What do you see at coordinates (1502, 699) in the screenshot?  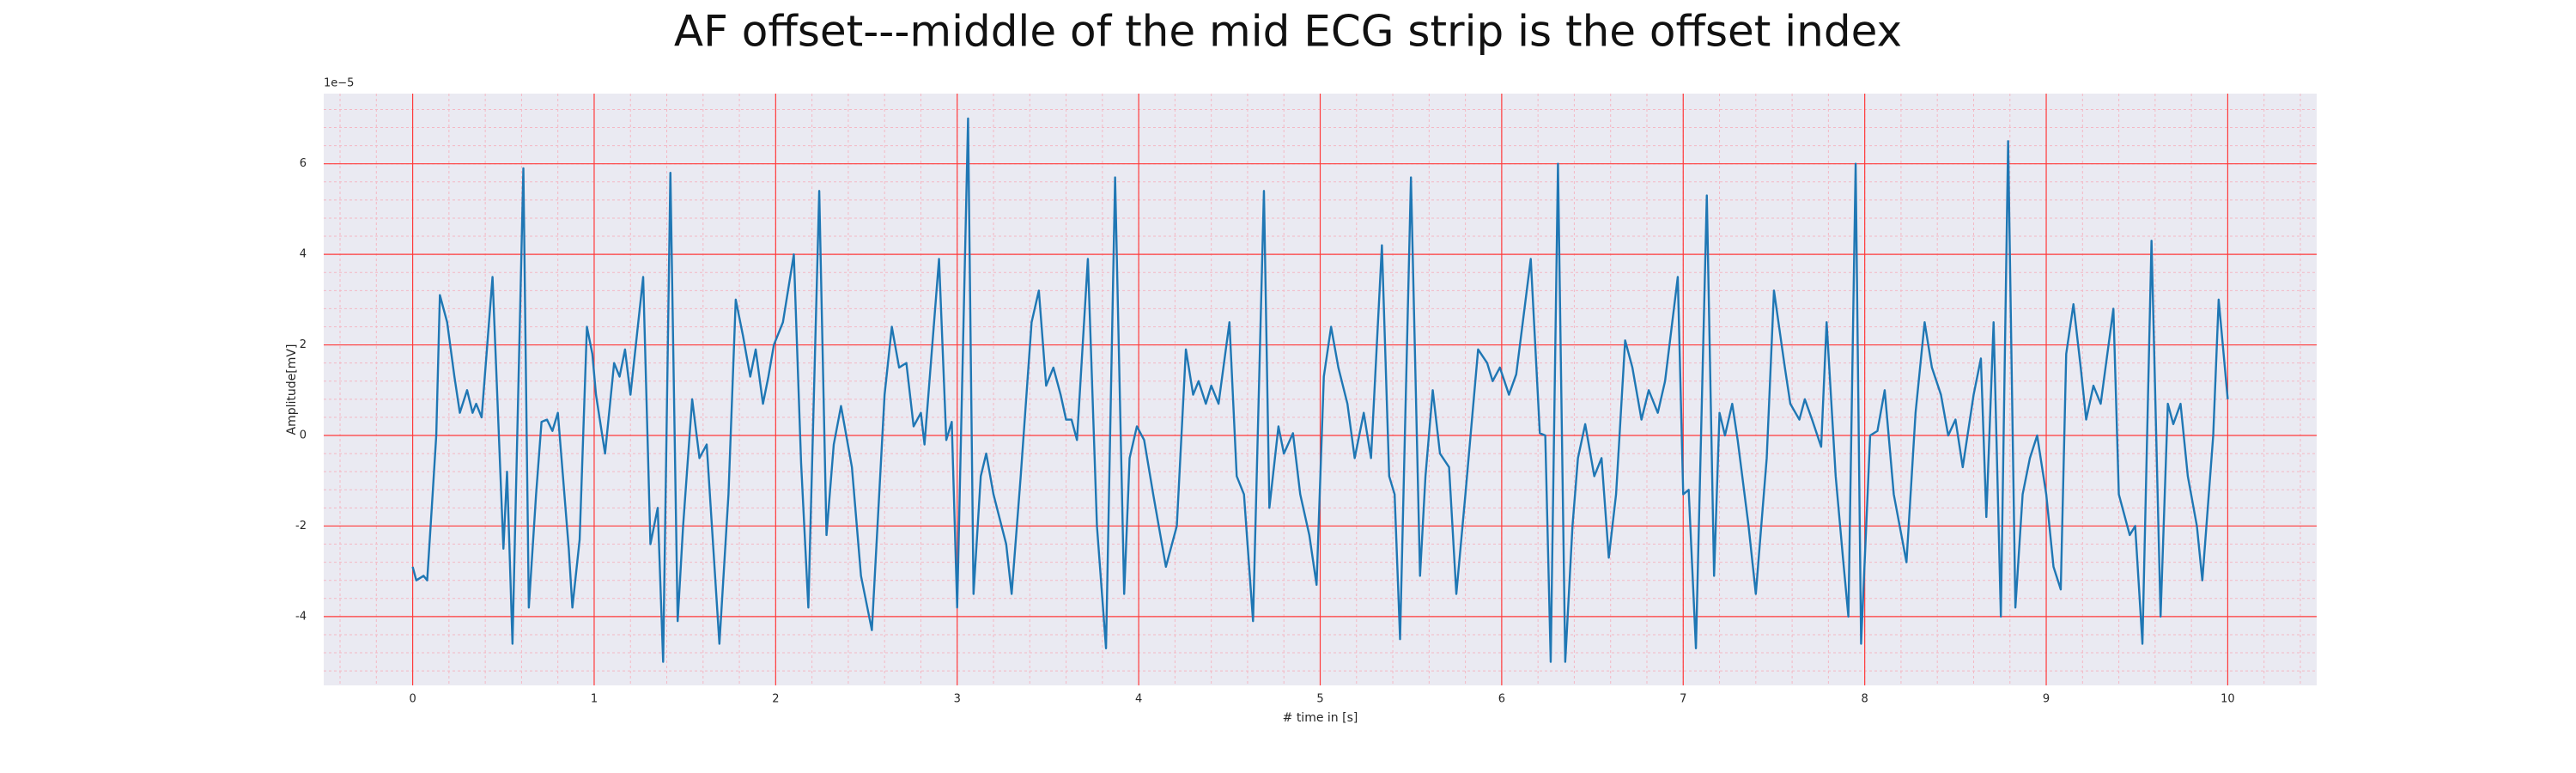 I see `x-tick-label: 6` at bounding box center [1502, 699].